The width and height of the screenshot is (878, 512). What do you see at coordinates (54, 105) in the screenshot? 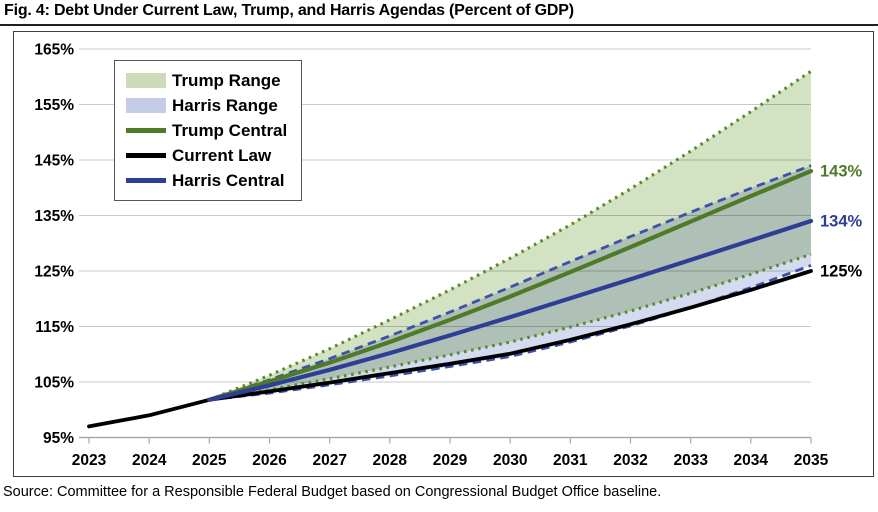
I see `y-tick-label: 155%` at bounding box center [54, 105].